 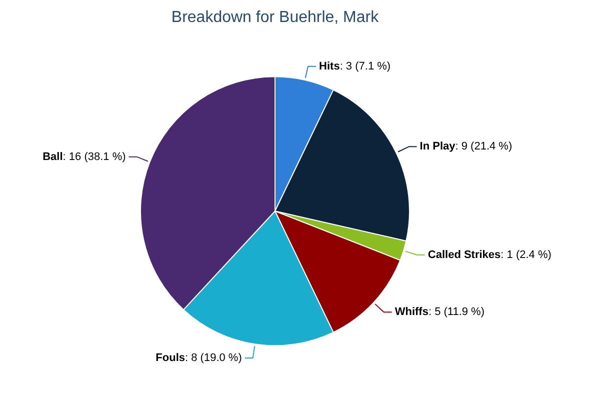 I want to click on data-label: : 8 (19.0 %), so click(x=213, y=358).